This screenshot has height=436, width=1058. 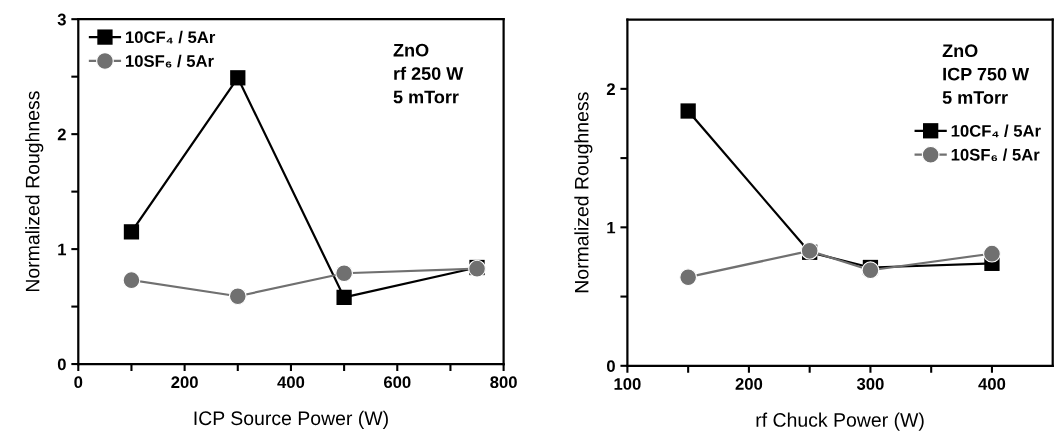 What do you see at coordinates (986, 74) in the screenshot?
I see `annotation: ICP 750 W` at bounding box center [986, 74].